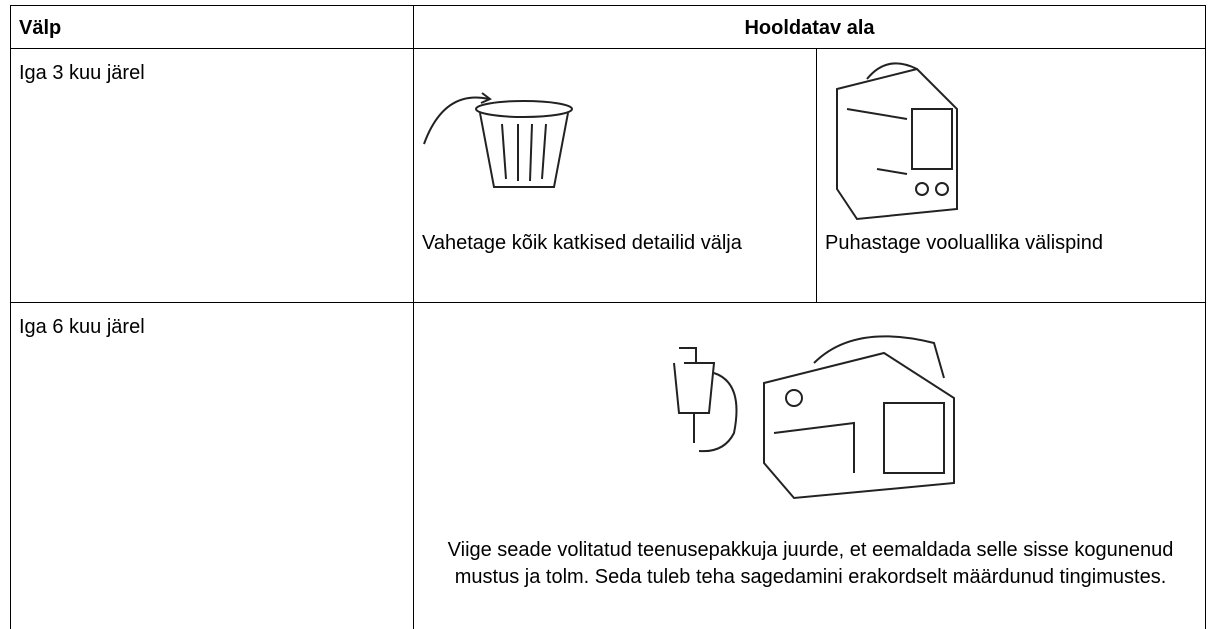 This screenshot has height=629, width=1215. I want to click on task-text: Vahetage kõik katkised detailid välja, so click(582, 243).